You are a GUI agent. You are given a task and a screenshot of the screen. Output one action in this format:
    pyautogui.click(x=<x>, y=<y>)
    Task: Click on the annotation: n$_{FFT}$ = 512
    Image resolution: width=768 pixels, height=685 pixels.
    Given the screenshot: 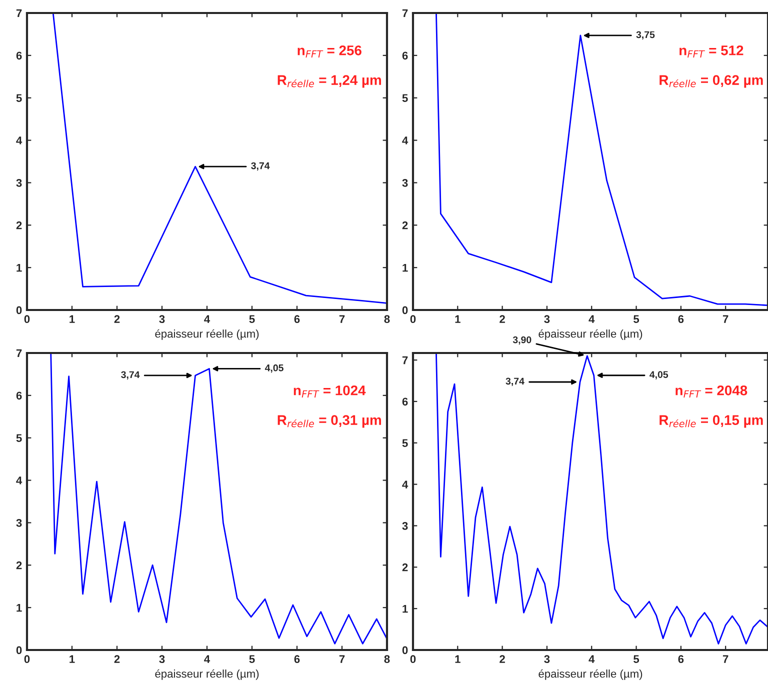 What is the action you would take?
    pyautogui.click(x=712, y=51)
    